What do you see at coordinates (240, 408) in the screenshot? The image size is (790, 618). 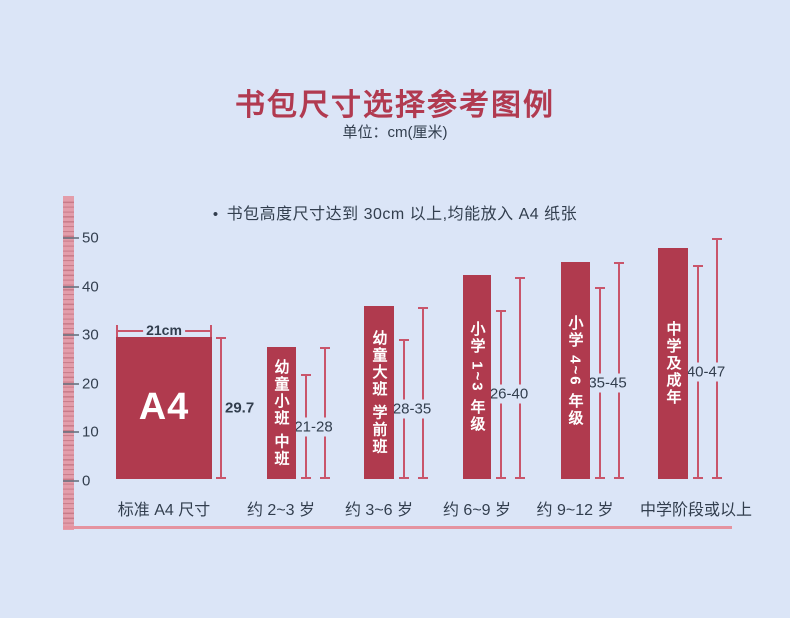 I see `height-label: 29.7` at bounding box center [240, 408].